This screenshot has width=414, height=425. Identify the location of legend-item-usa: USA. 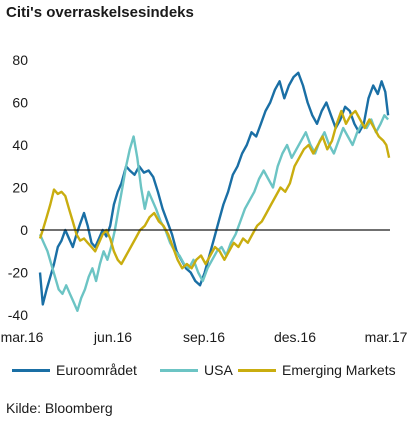
(196, 370).